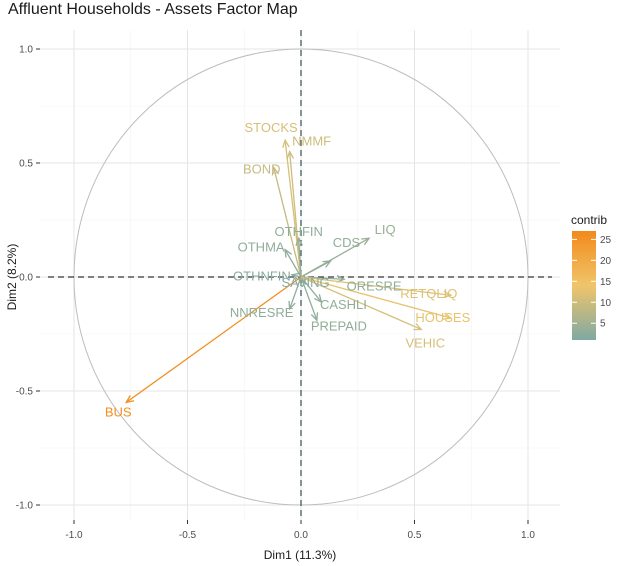 This screenshot has width=618, height=566. Describe the element at coordinates (318, 299) in the screenshot. I see `arrowhead-cashli` at that location.